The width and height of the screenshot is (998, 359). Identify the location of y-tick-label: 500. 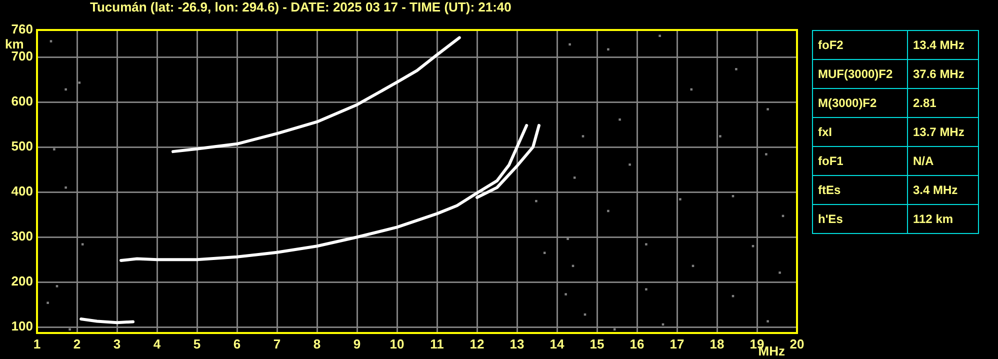
(22, 146).